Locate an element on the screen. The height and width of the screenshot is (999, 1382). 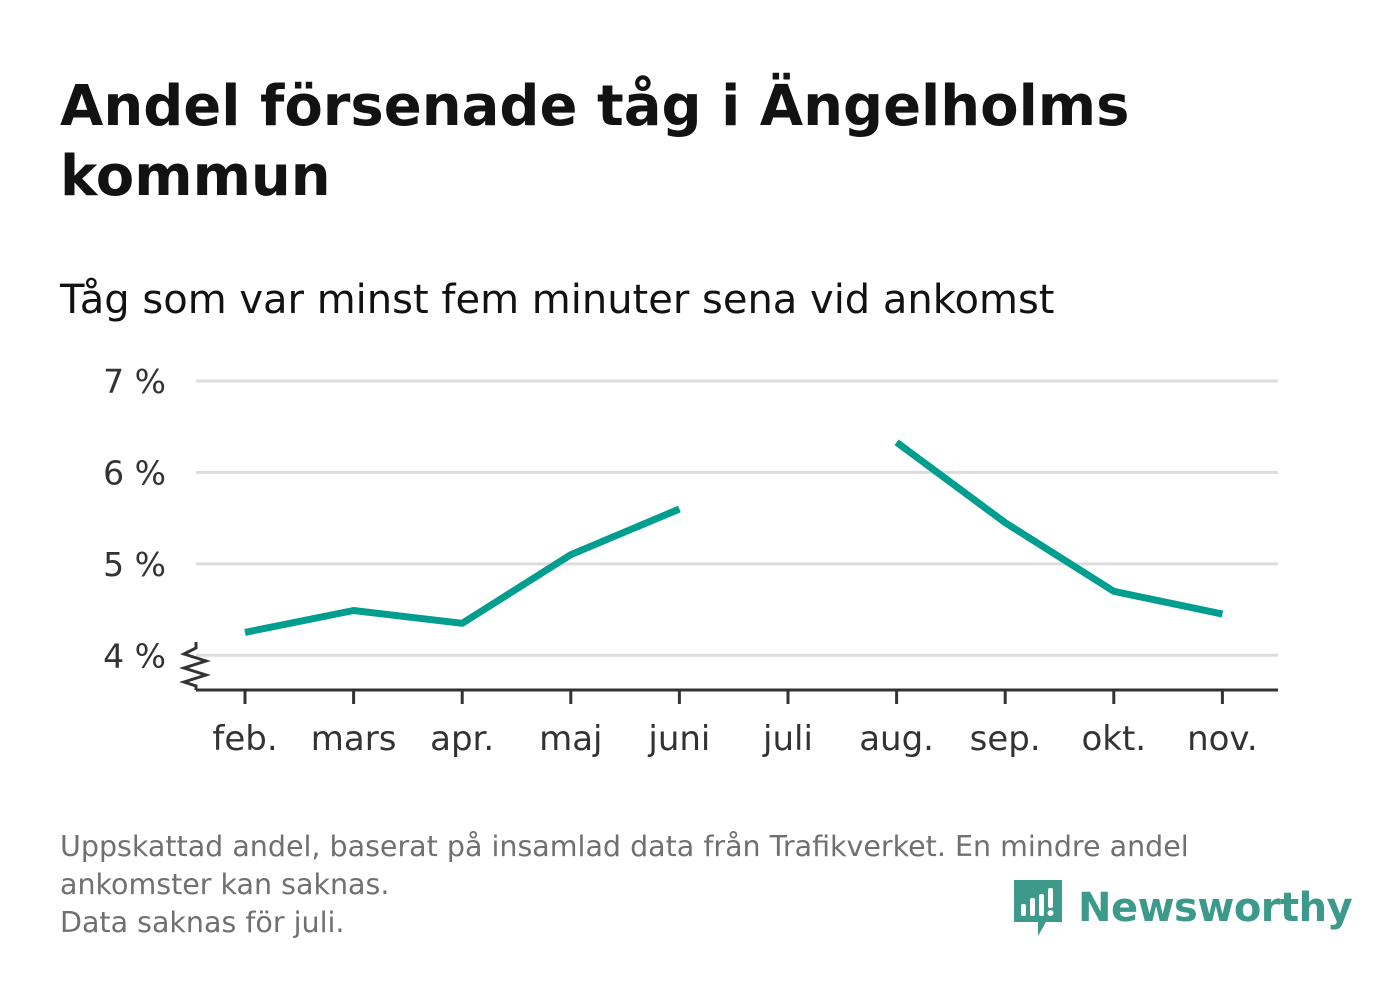
footnote-line: Data saknas för juli. is located at coordinates (202, 922).